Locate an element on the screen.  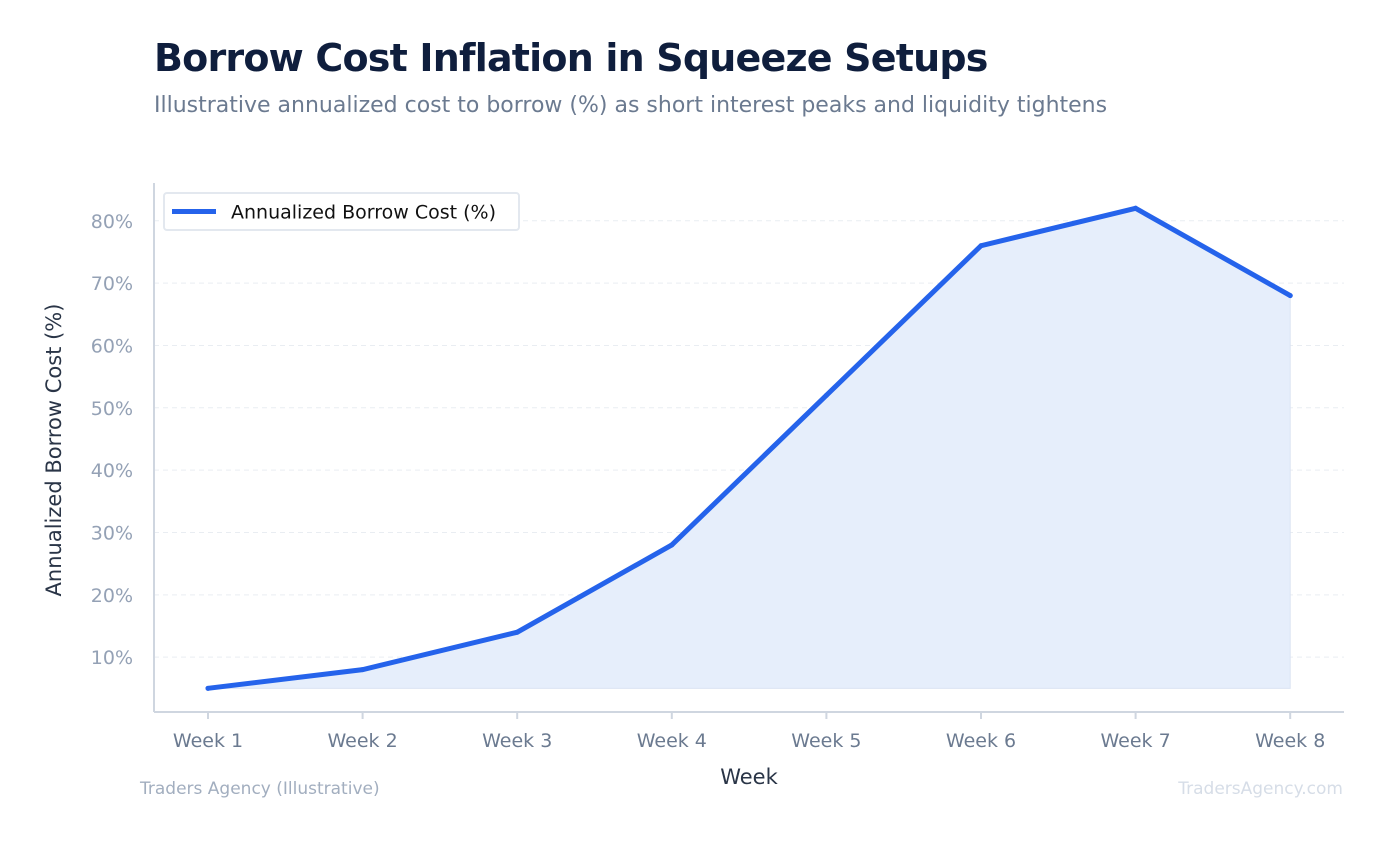
y-tick-label: 30% is located at coordinates (112, 533).